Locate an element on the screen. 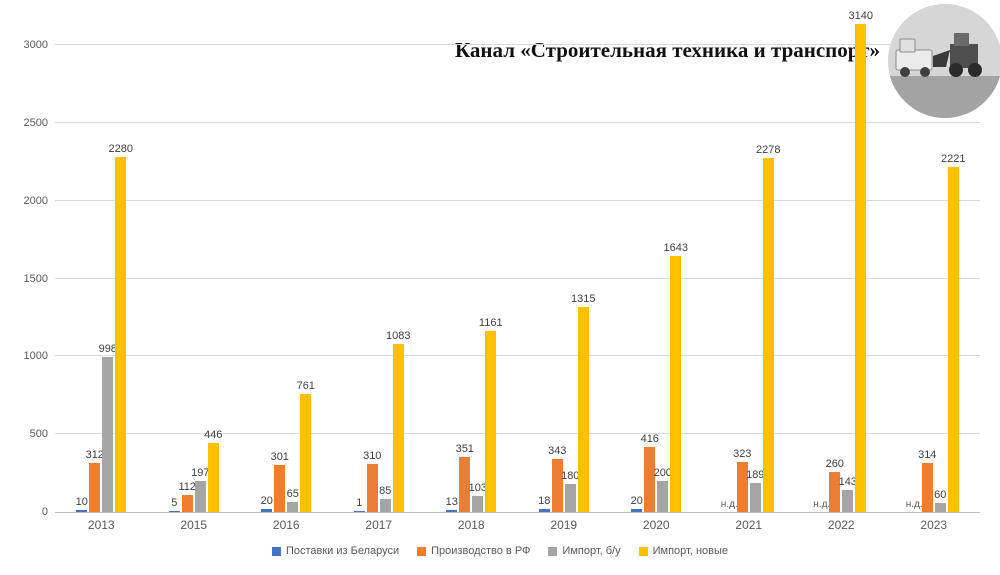 This screenshot has height=575, width=1000. bar: 2280 is located at coordinates (121, 327).